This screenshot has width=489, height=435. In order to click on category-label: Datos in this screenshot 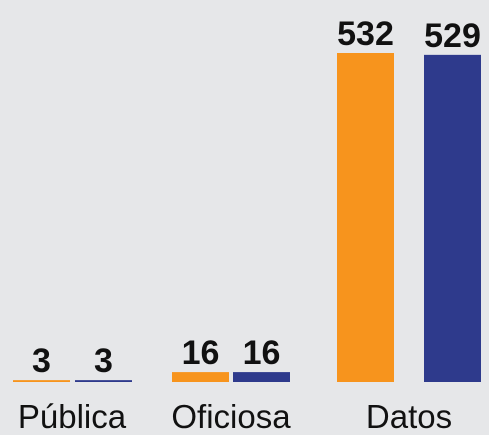, I will do `click(409, 416)`.